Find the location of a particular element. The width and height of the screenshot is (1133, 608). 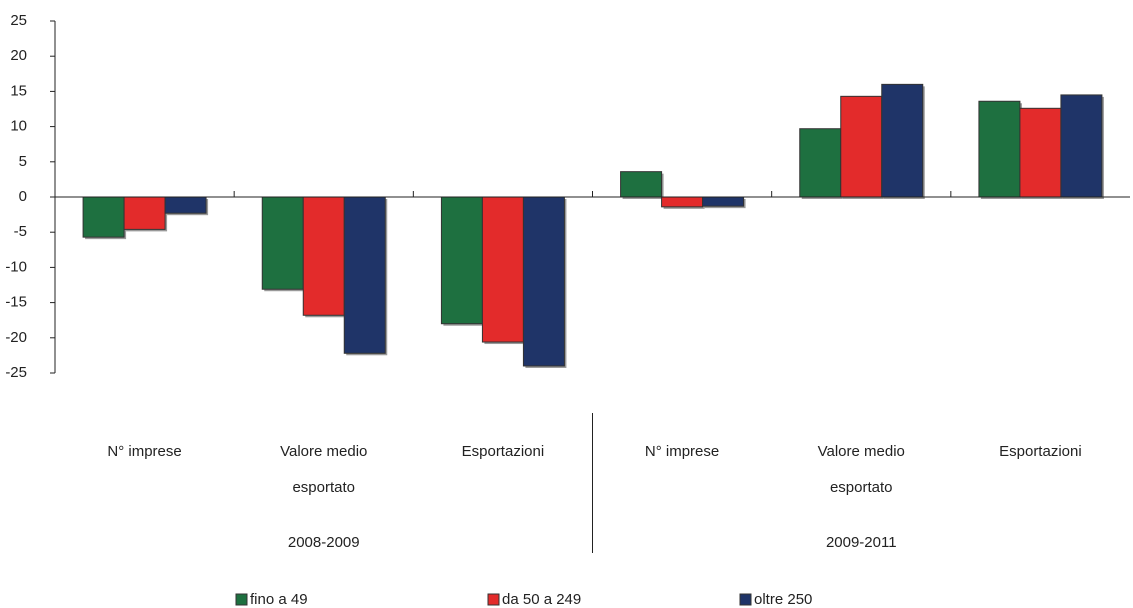

group-label: 2009-2011 is located at coordinates (861, 542).